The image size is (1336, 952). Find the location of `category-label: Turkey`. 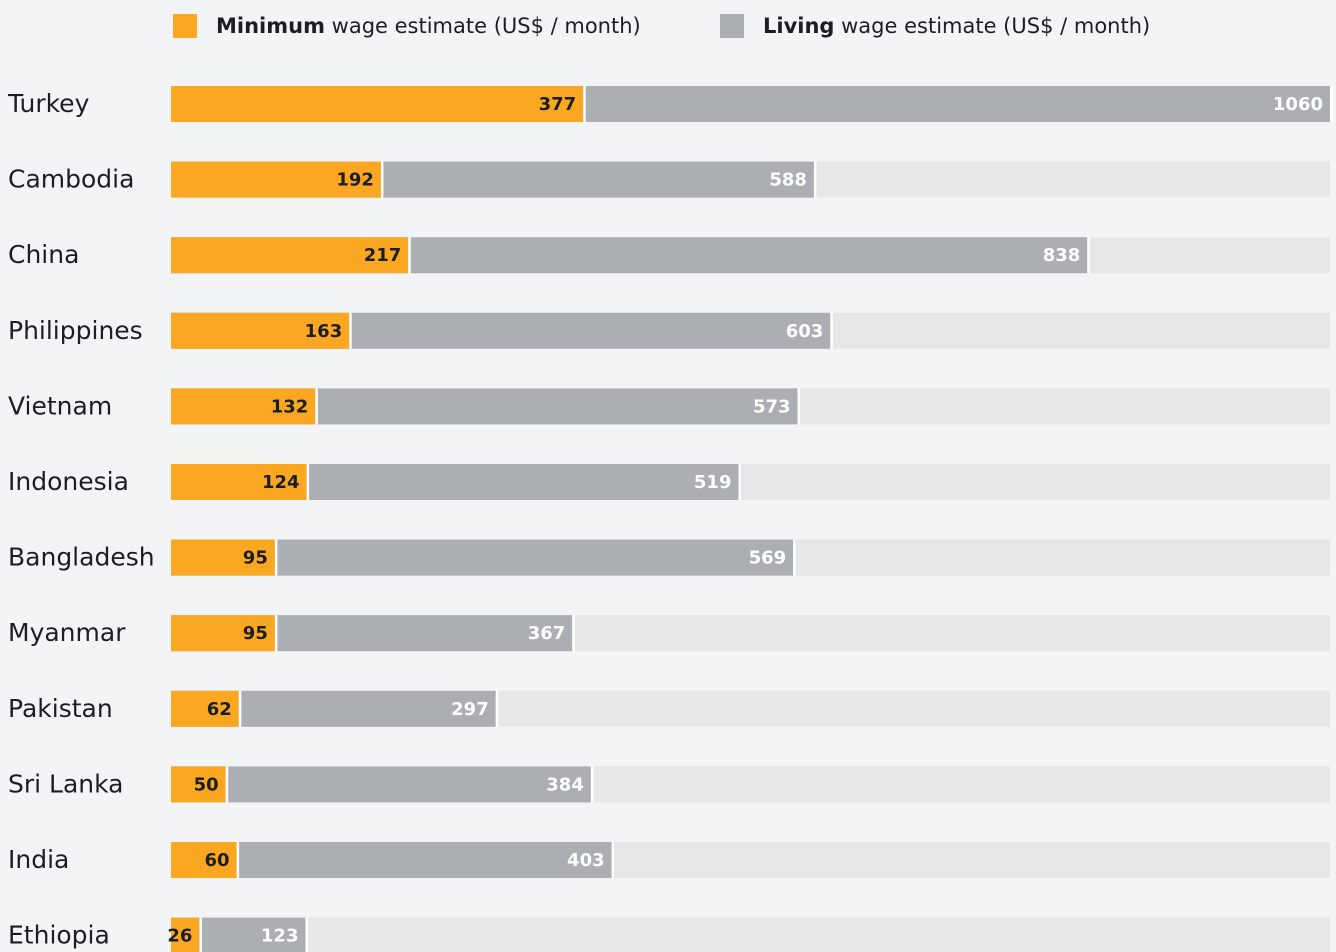

category-label: Turkey is located at coordinates (48, 103).